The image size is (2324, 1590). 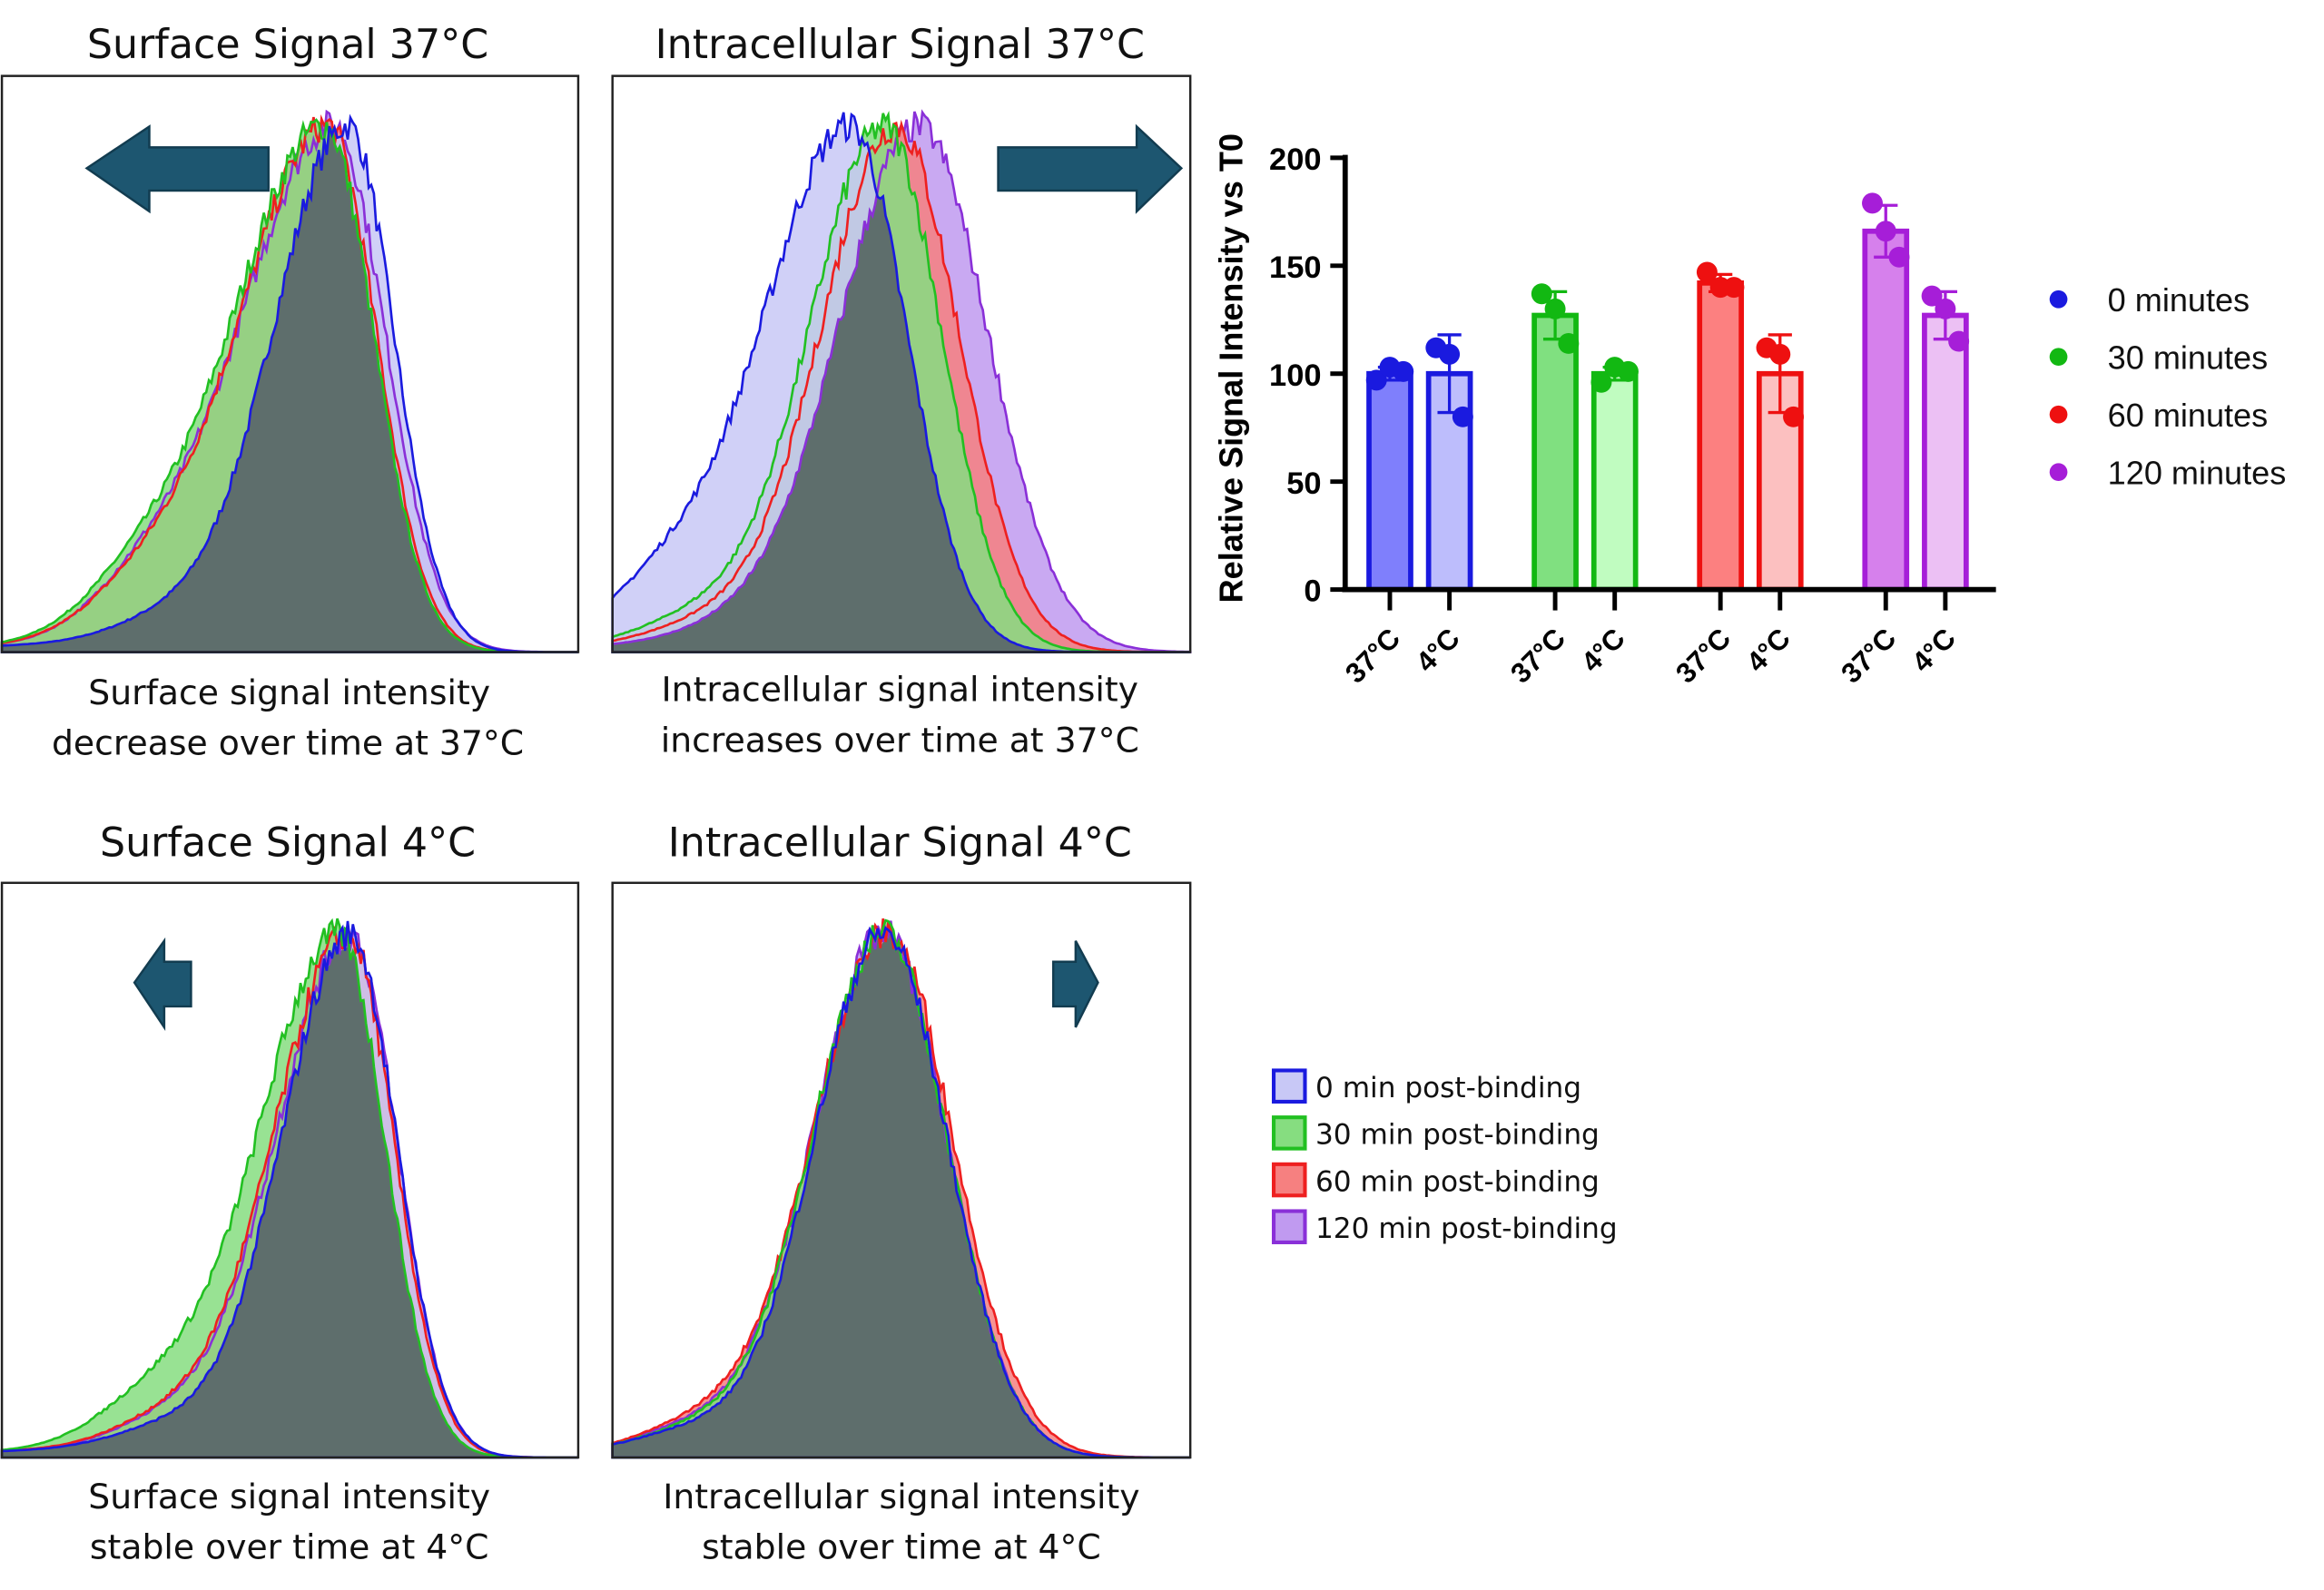 What do you see at coordinates (1289, 1133) in the screenshot?
I see `legend-swatch-30-min` at bounding box center [1289, 1133].